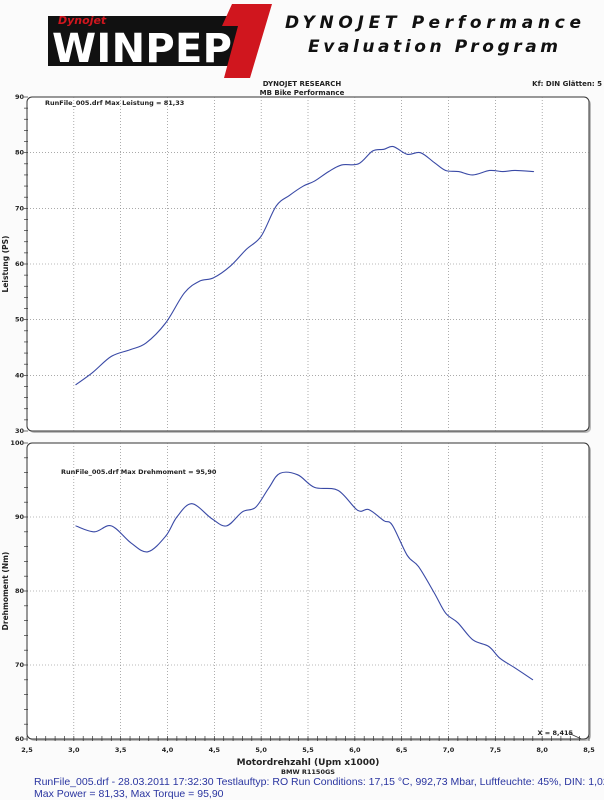 The image size is (604, 800). I want to click on logo-brand: Dynojet, so click(82, 20).